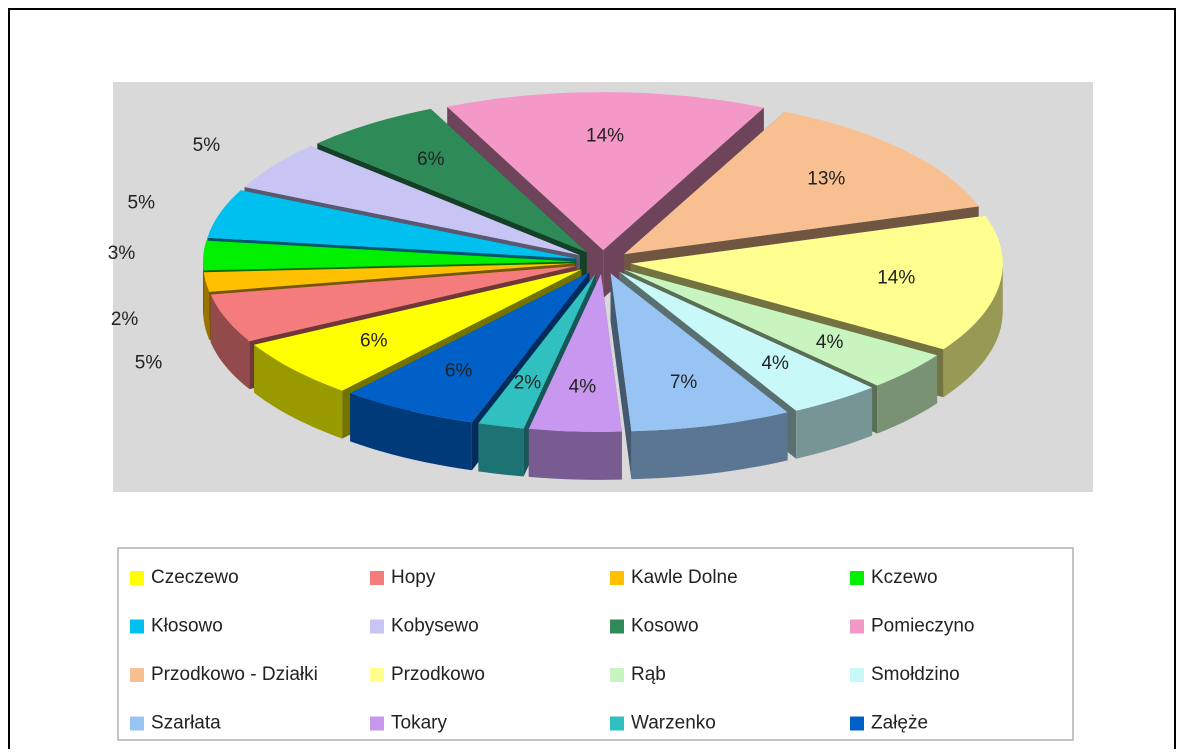 This screenshot has width=1185, height=754. What do you see at coordinates (684, 382) in the screenshot?
I see `data-label: 7%` at bounding box center [684, 382].